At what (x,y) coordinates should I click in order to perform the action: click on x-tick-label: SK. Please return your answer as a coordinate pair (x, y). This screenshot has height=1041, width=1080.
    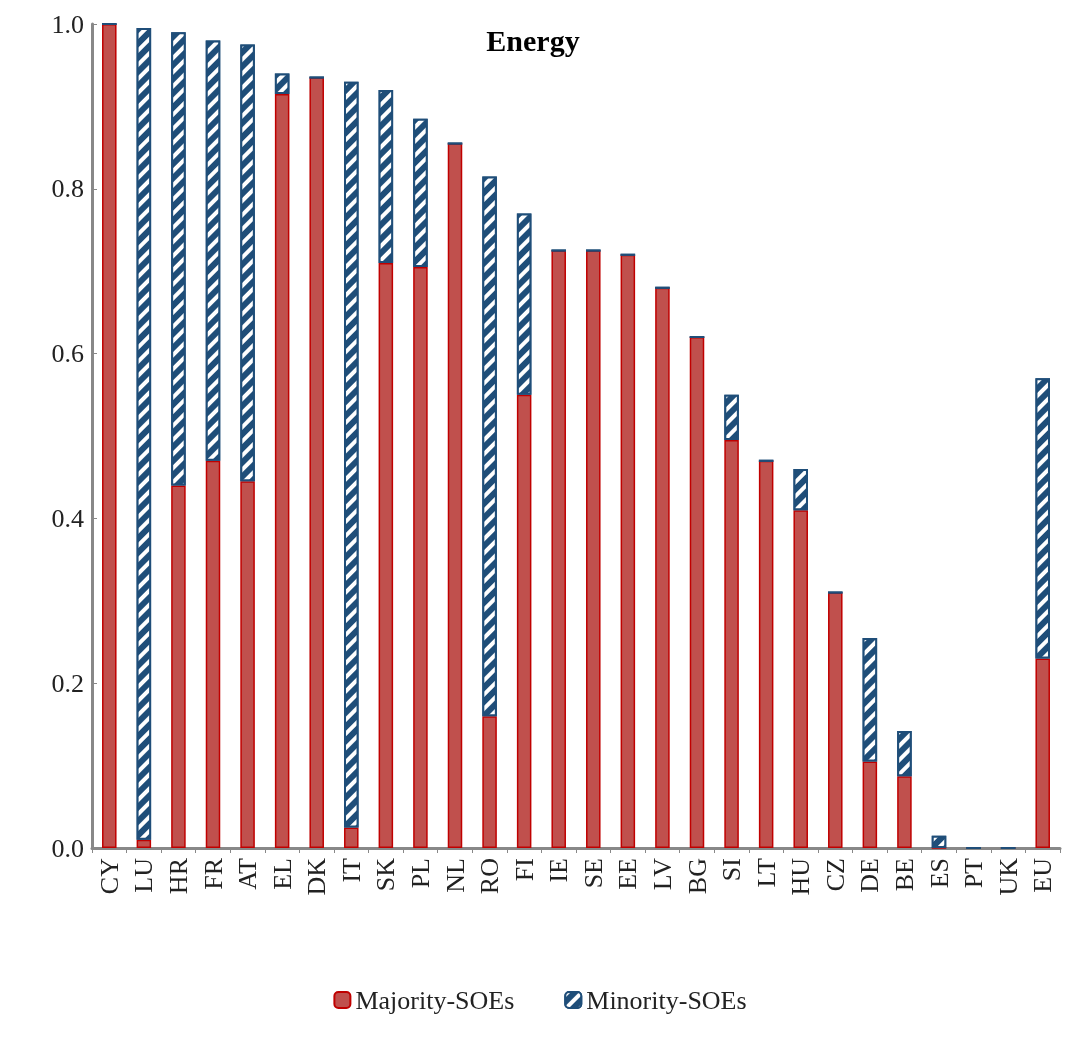
    Looking at the image, I should click on (386, 874).